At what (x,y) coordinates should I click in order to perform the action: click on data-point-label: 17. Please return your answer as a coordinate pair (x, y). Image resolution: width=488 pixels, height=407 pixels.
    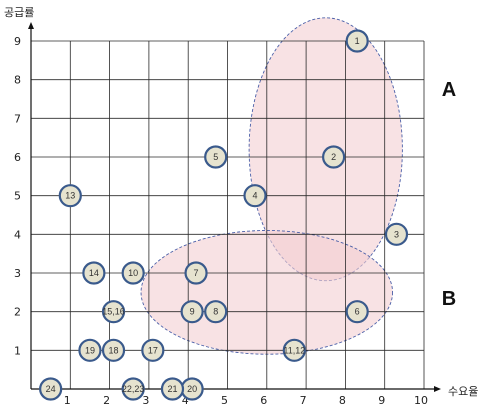
    Looking at the image, I should click on (153, 350).